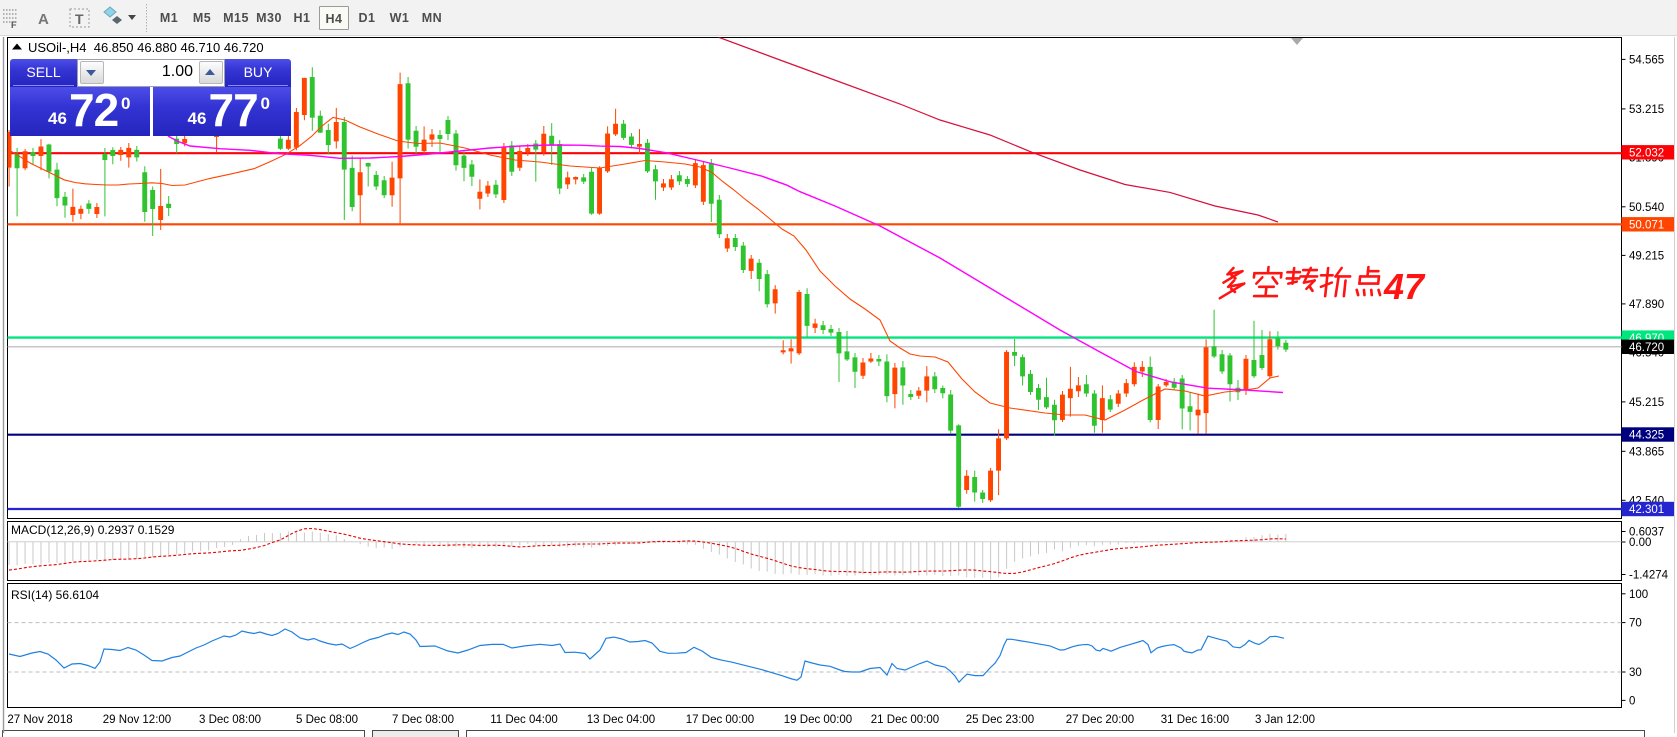 The height and width of the screenshot is (737, 1677). Describe the element at coordinates (1646, 305) in the screenshot. I see `svg-text: 47.890` at that location.